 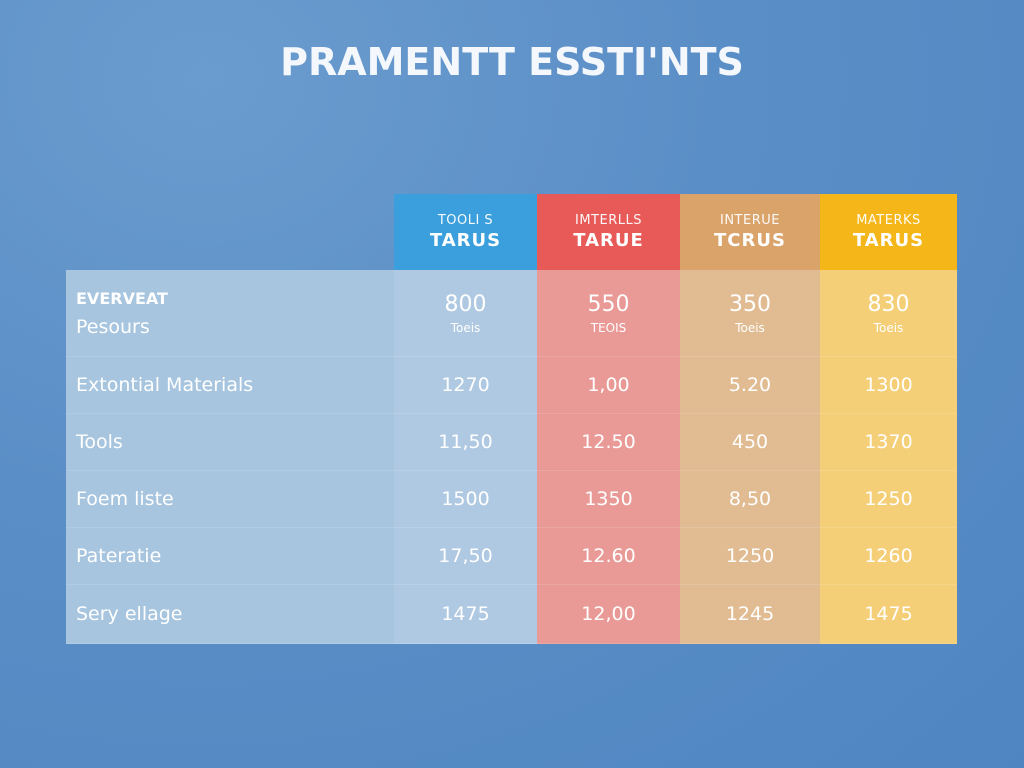 I want to click on table-cell: 550 TEOIS, so click(x=608, y=313).